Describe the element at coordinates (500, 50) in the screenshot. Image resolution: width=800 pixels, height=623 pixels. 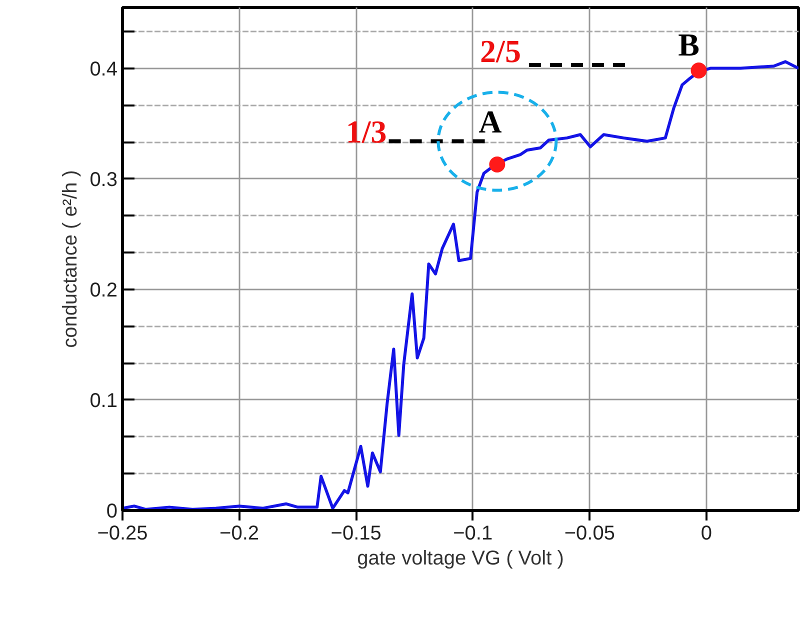
I see `annotation: 2/5` at that location.